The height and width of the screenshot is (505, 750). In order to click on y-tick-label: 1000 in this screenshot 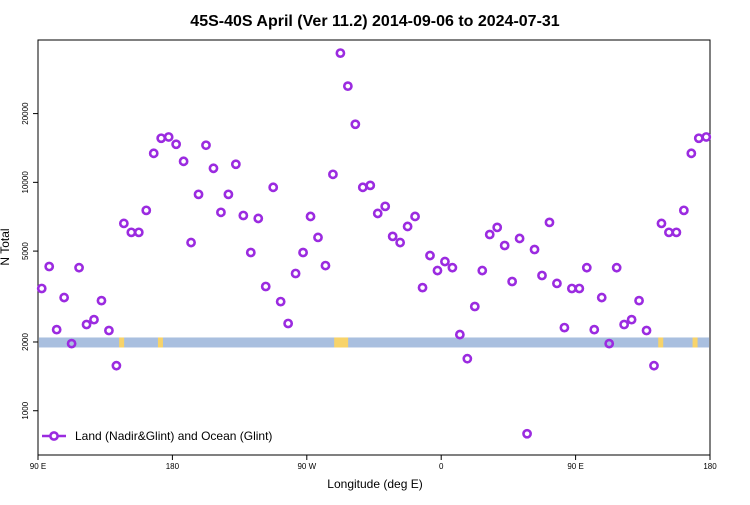, I will do `click(25, 410)`.